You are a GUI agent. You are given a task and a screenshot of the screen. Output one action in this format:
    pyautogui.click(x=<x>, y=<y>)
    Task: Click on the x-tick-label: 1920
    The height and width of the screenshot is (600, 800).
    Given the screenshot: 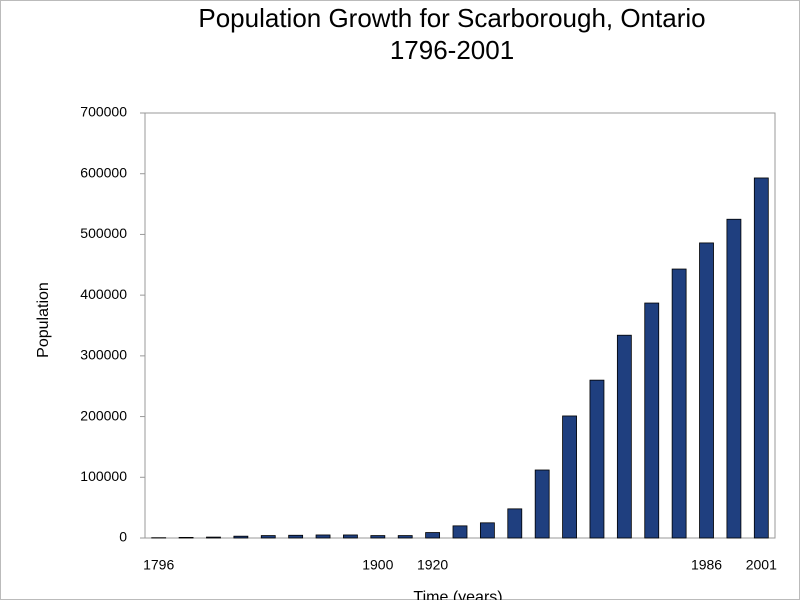 What is the action you would take?
    pyautogui.click(x=432, y=565)
    